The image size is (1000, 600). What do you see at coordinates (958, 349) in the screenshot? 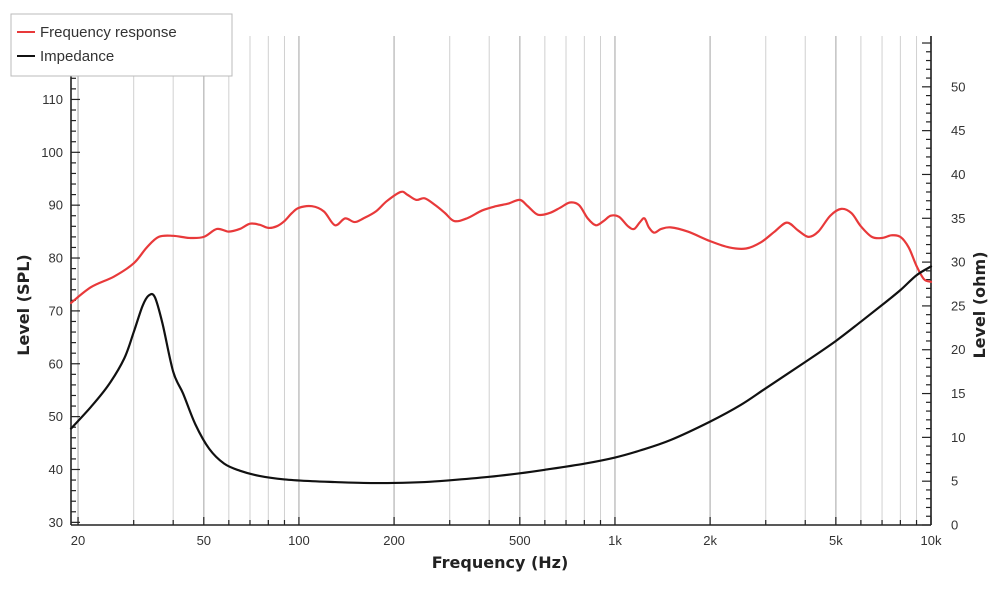
I see `y2-tick-label: 20` at bounding box center [958, 349].